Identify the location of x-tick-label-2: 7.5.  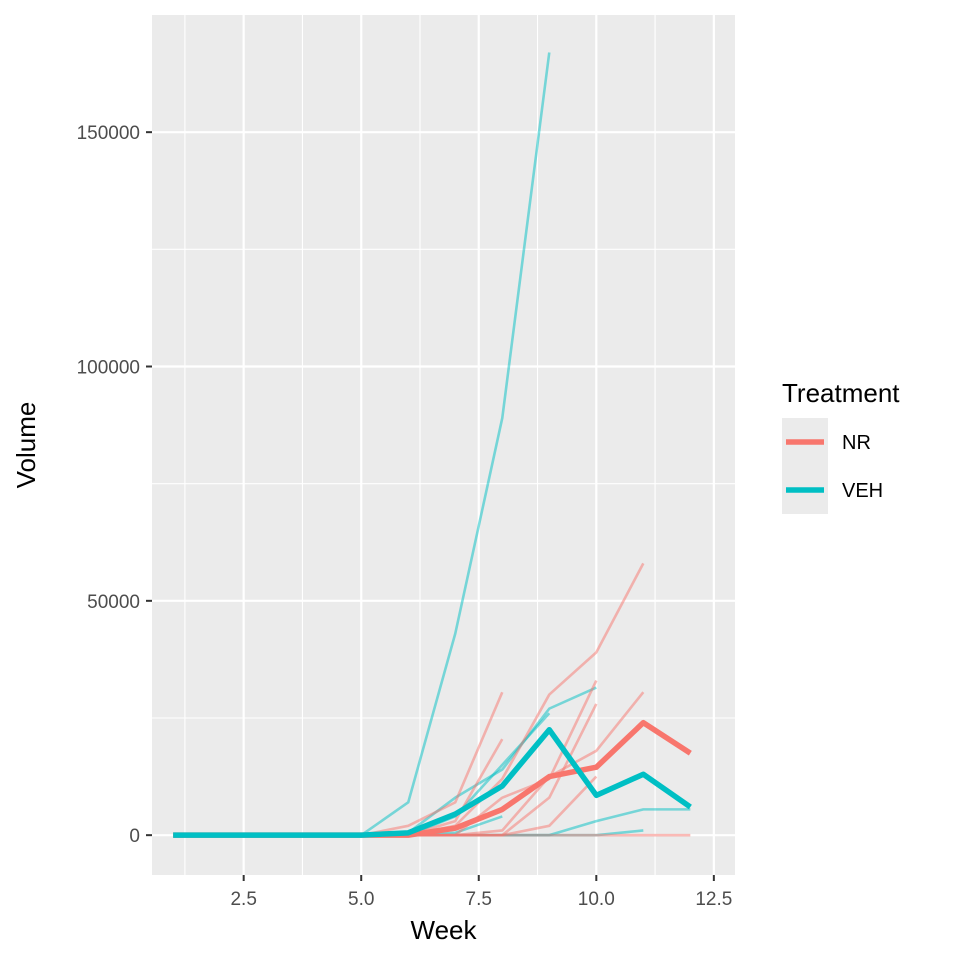
(479, 899).